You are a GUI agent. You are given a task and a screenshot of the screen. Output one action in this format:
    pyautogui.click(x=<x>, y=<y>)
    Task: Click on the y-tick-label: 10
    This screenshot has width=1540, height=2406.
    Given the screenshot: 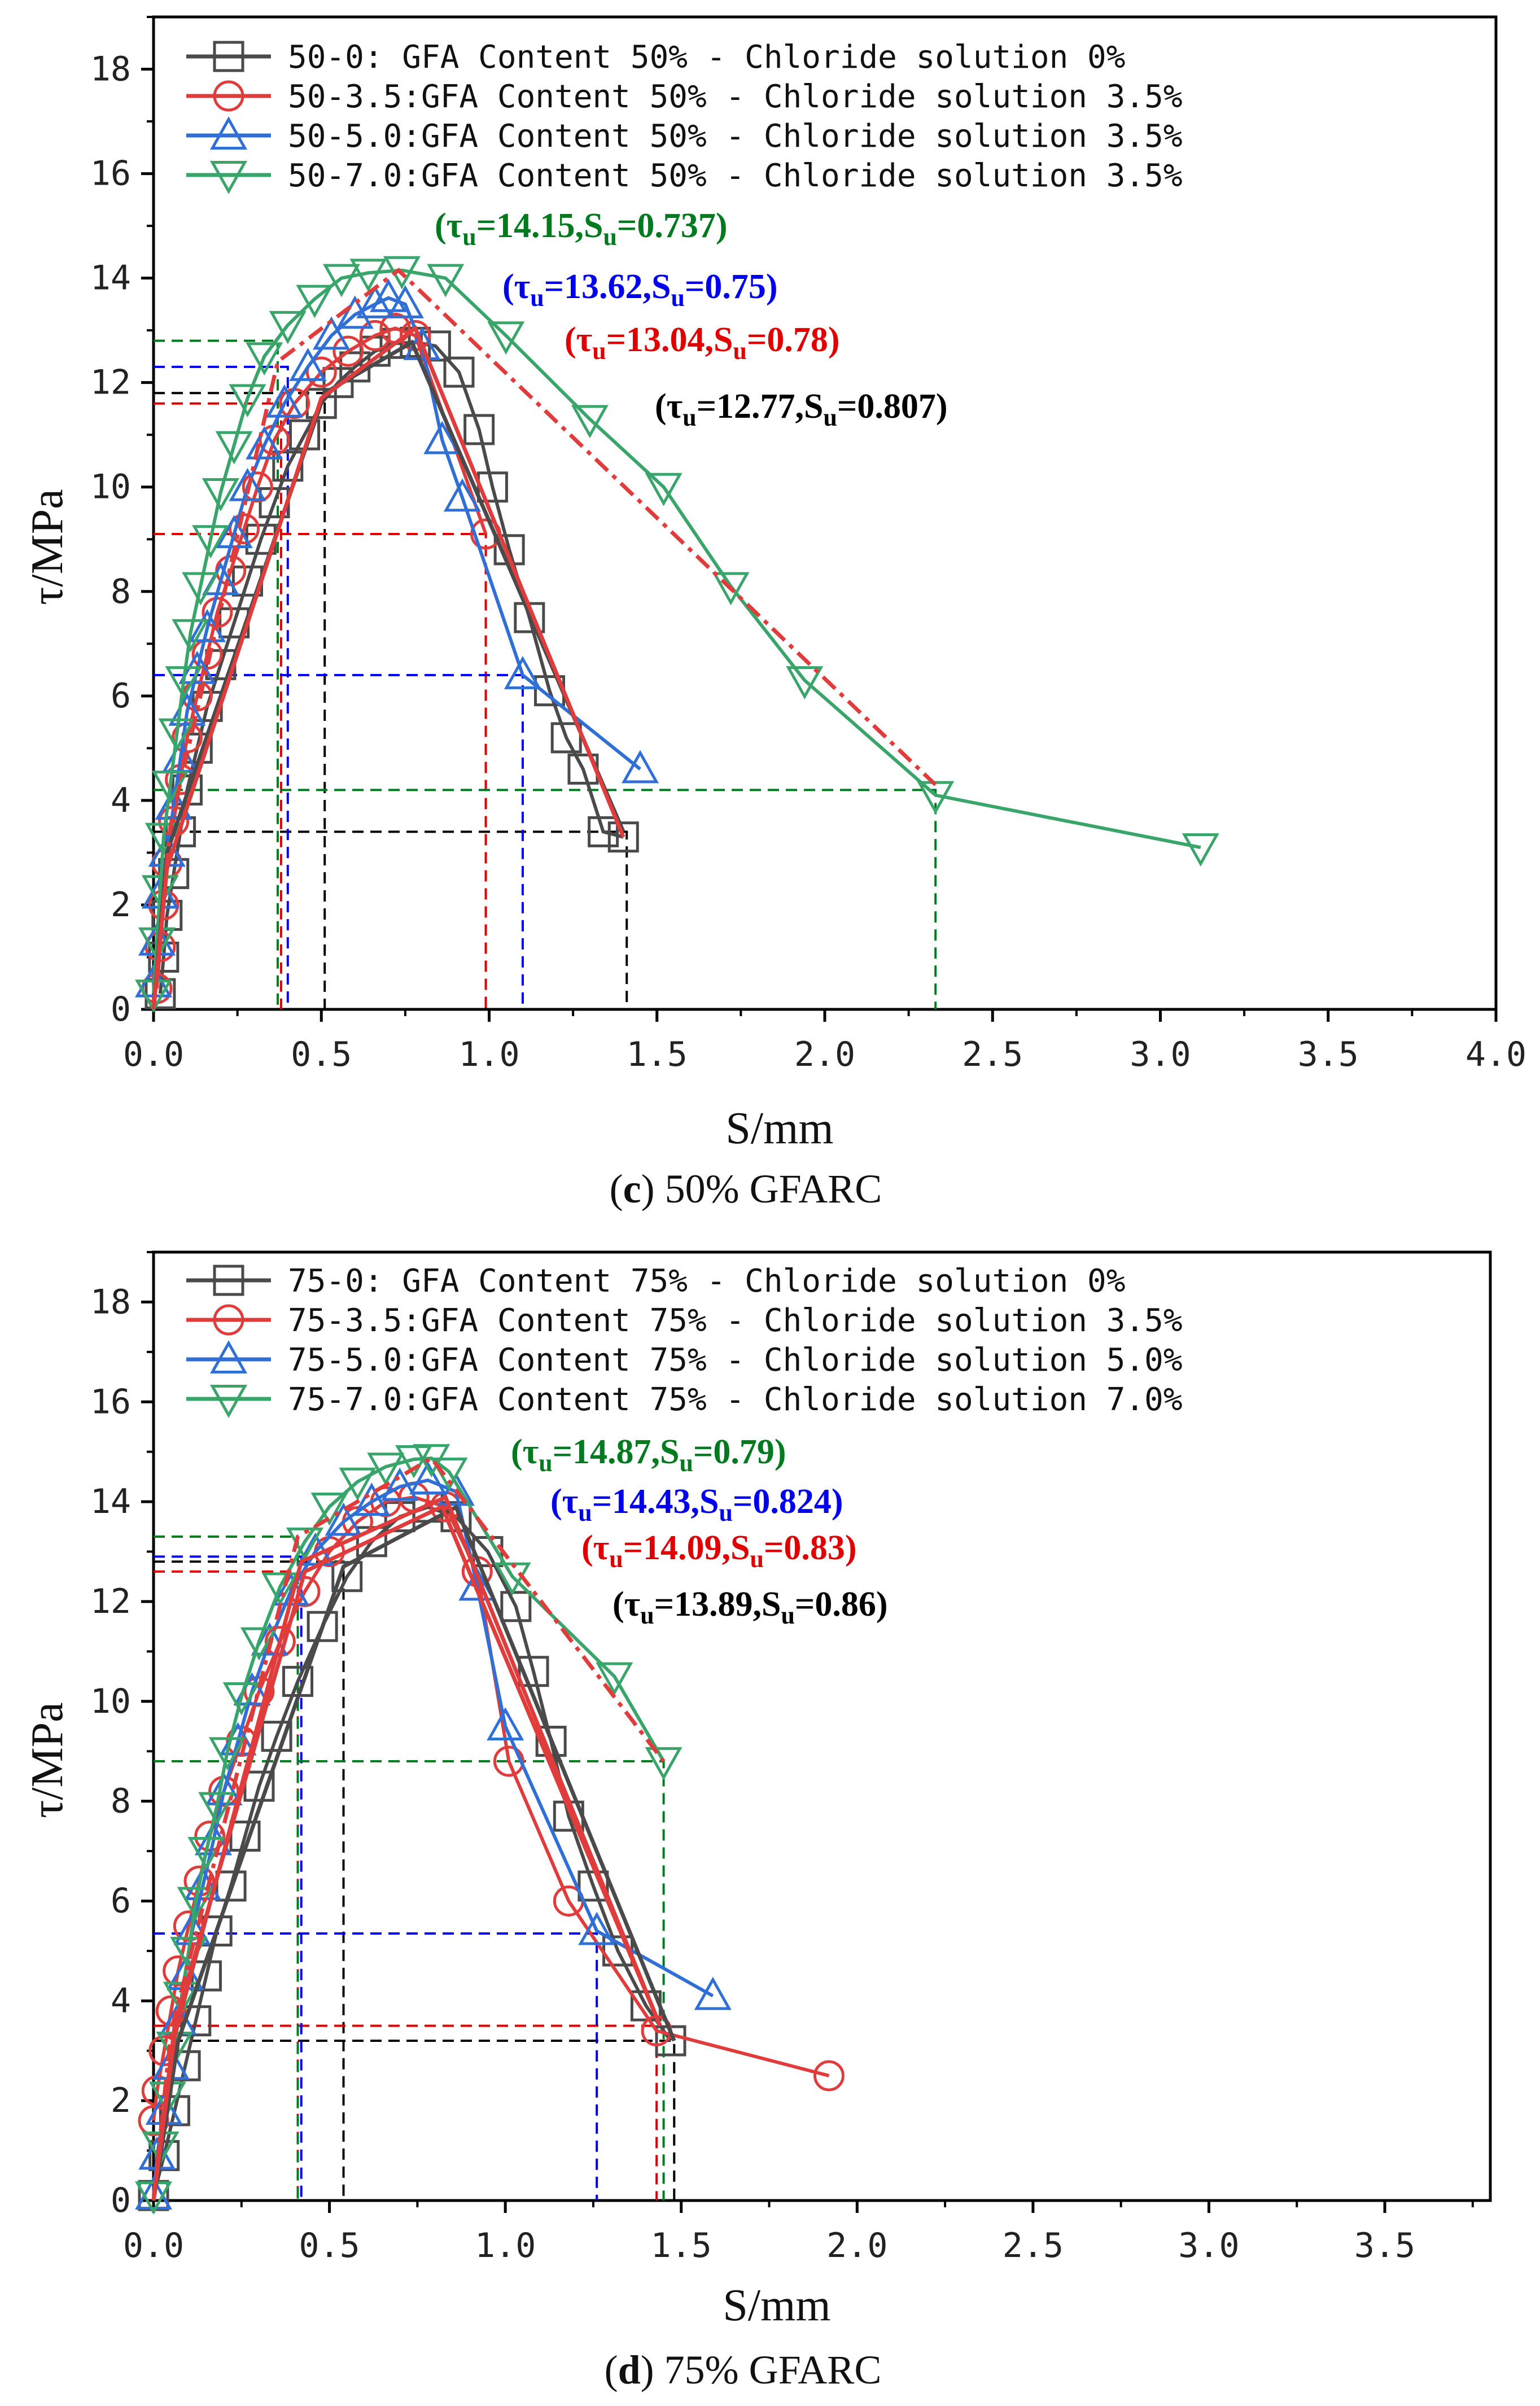 What is the action you would take?
    pyautogui.click(x=110, y=487)
    